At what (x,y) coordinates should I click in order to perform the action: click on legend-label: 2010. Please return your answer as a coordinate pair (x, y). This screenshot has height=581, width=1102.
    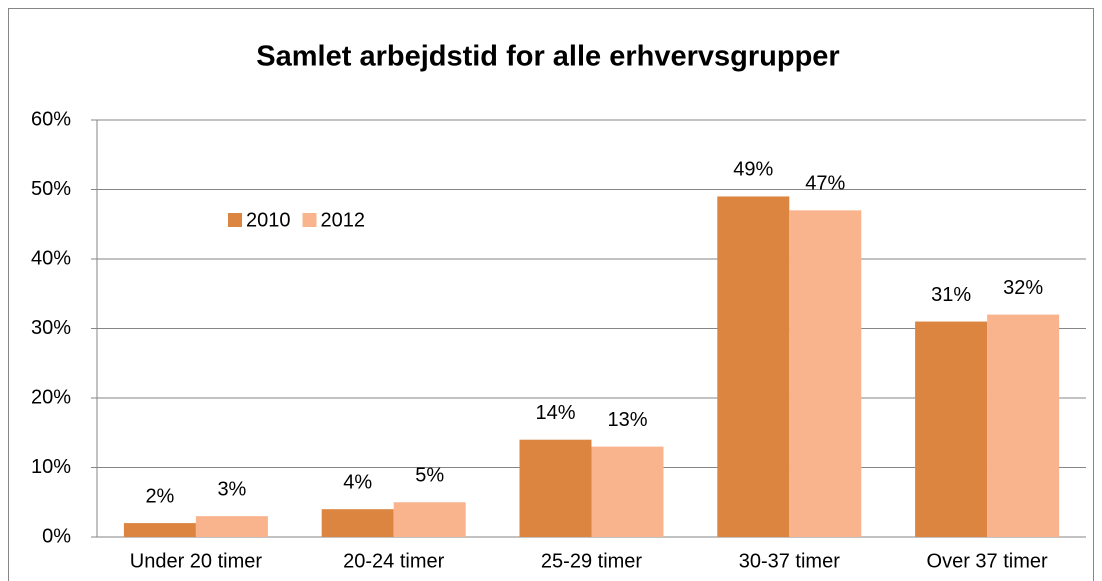
    Looking at the image, I should click on (268, 220).